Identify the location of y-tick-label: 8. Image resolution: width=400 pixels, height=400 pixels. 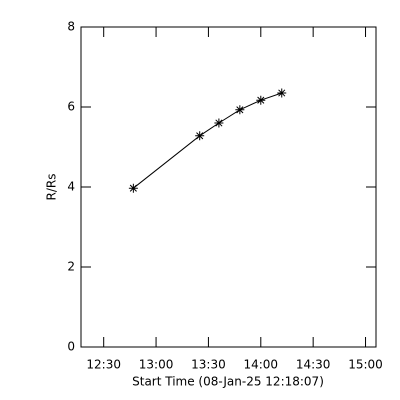
(71, 27).